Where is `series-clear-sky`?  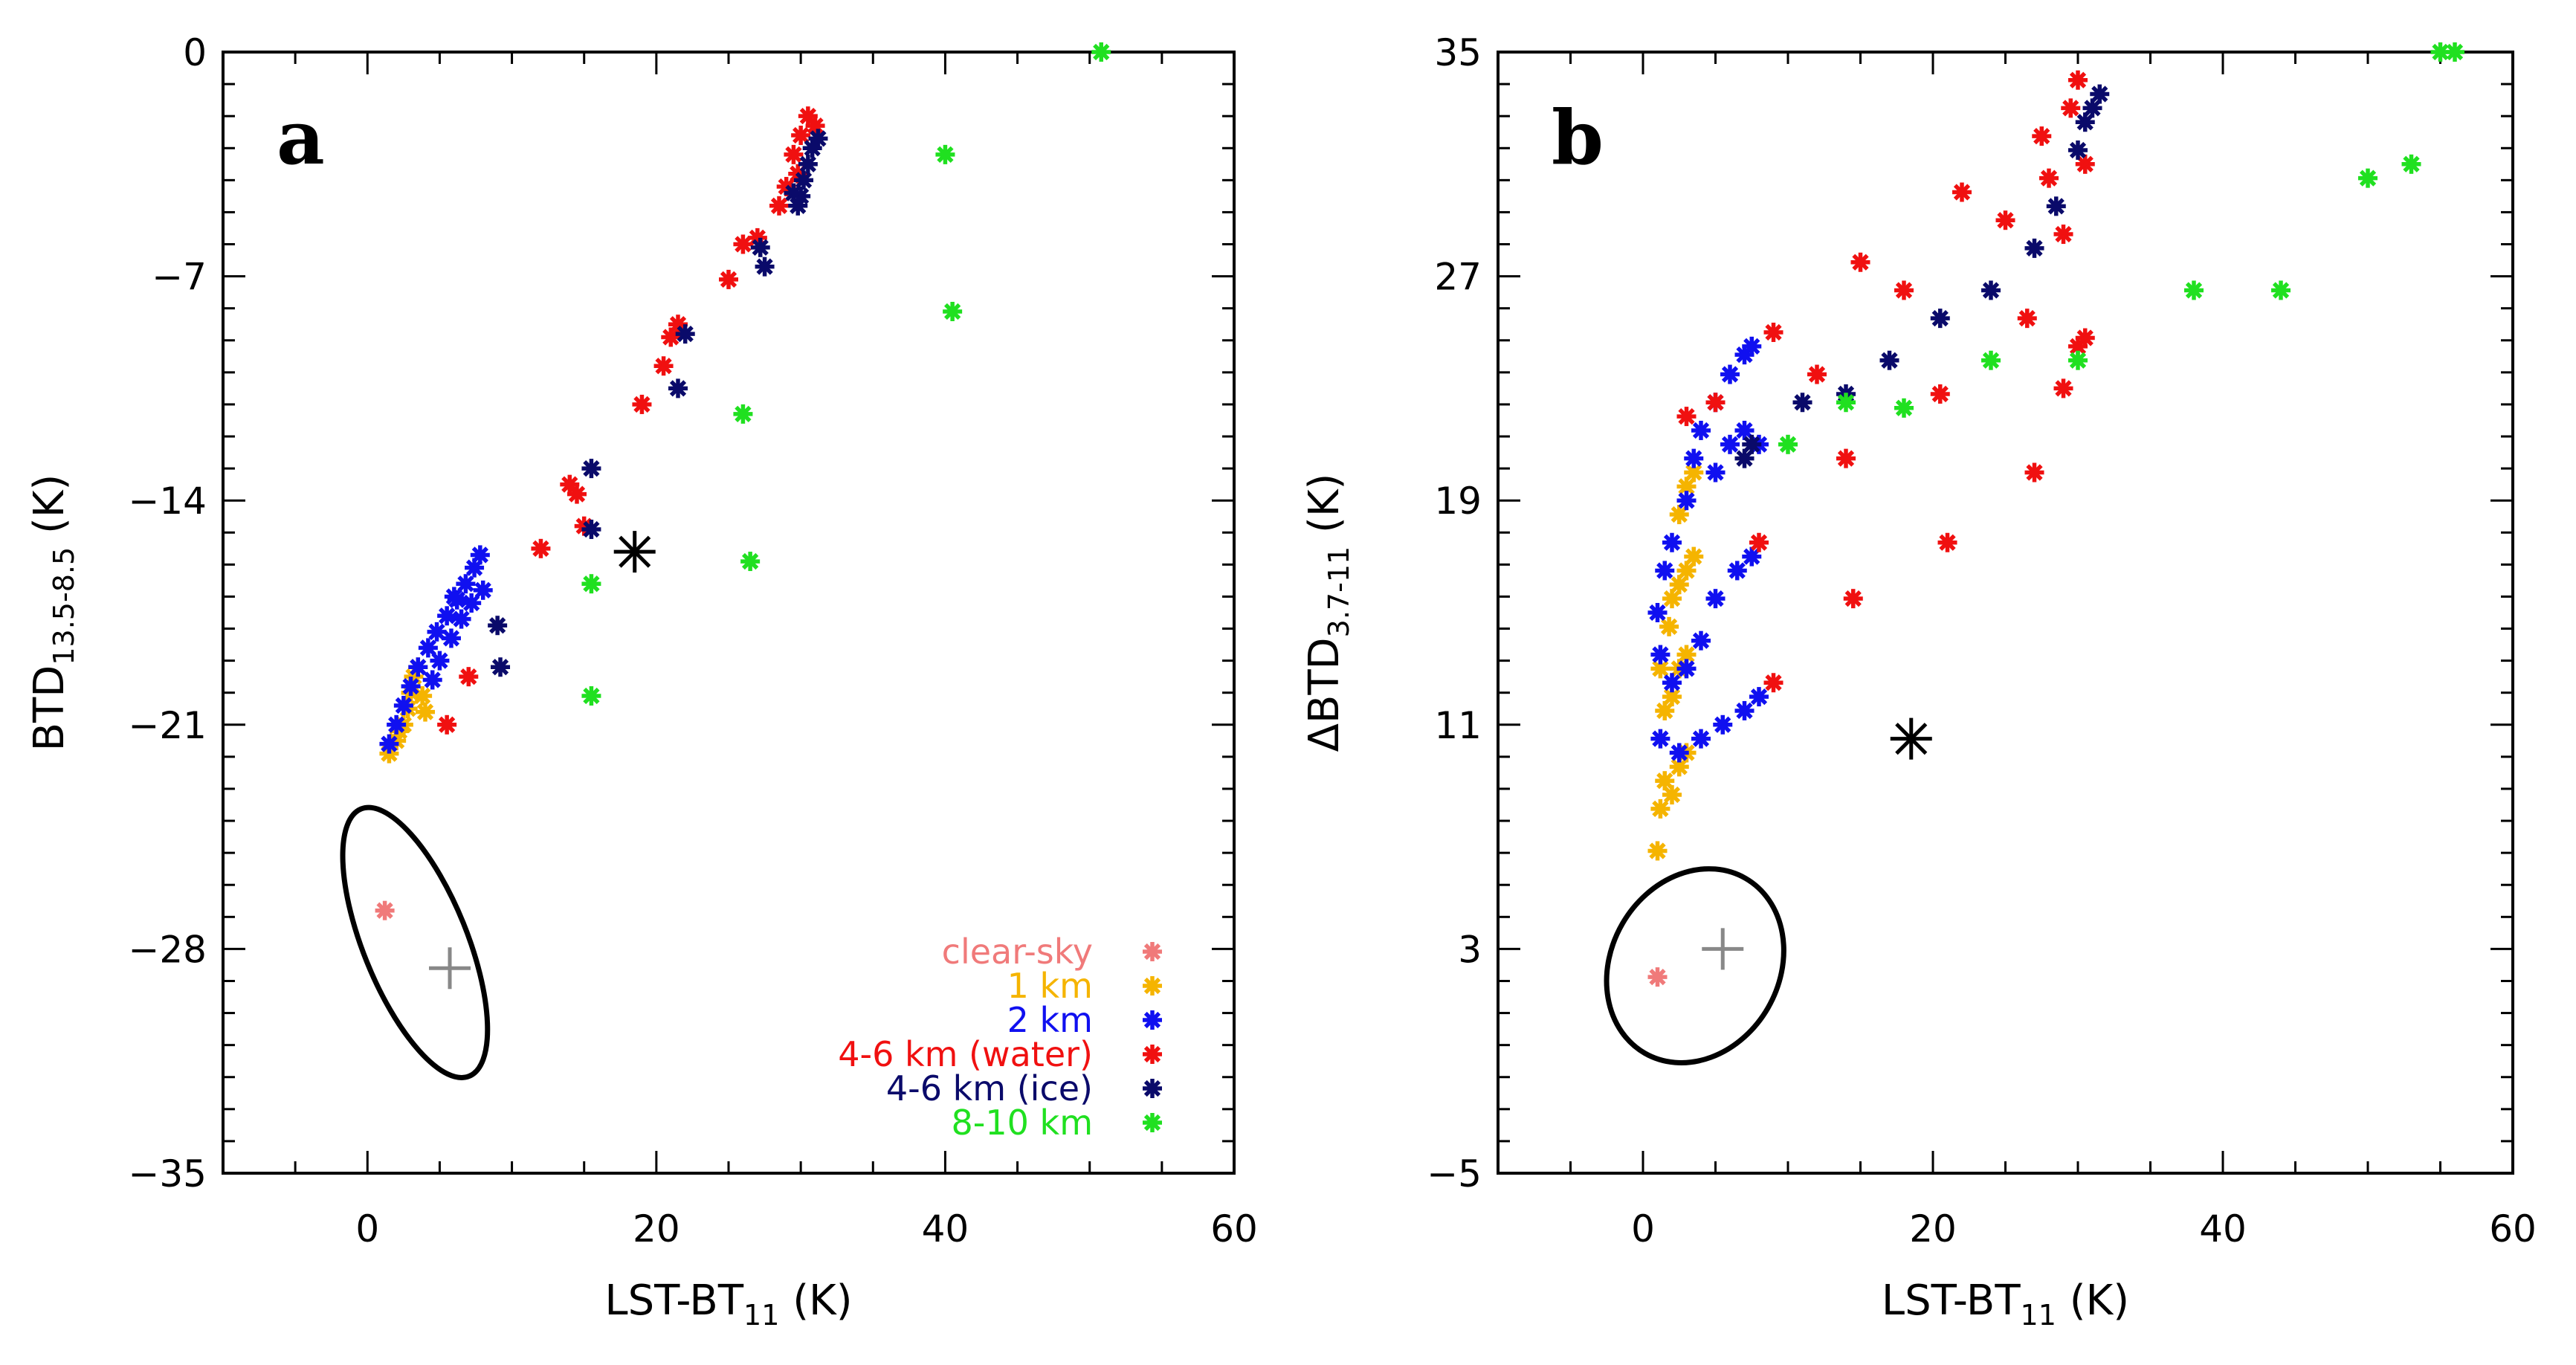
series-clear-sky is located at coordinates (1657, 977).